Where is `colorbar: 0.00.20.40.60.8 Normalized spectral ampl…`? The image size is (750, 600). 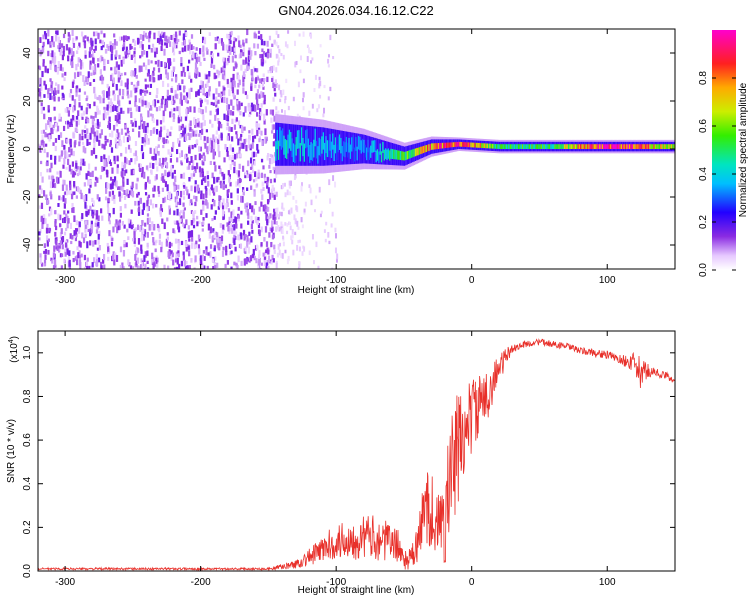 colorbar: 0.00.20.40.60.8 Normalized spectral ampl… is located at coordinates (723, 153).